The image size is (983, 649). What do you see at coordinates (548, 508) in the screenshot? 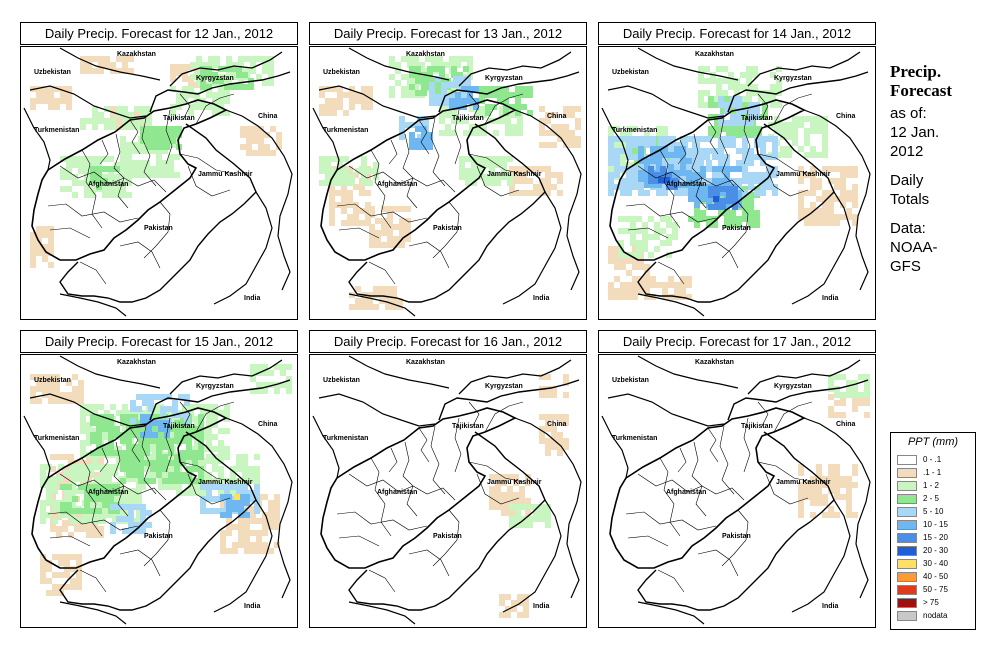
I see `china-border` at bounding box center [548, 508].